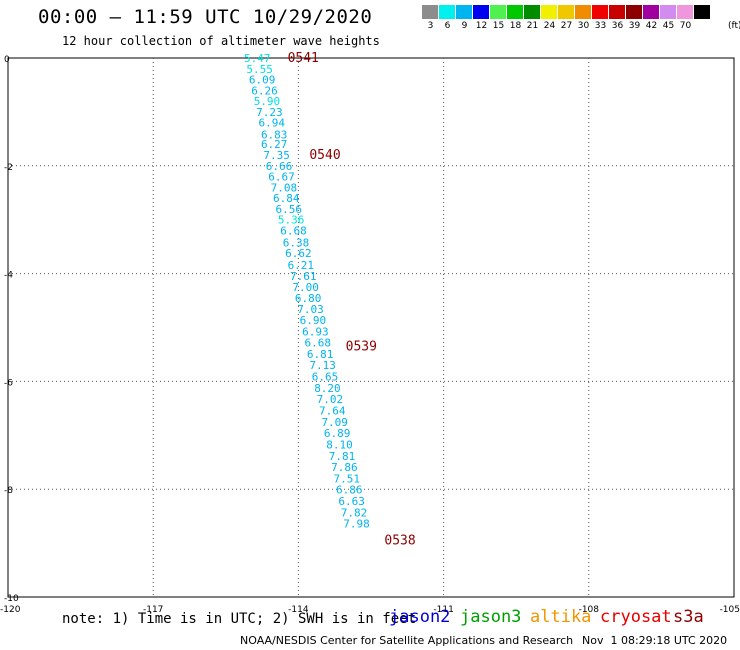 Image resolution: width=740 pixels, height=650 pixels. What do you see at coordinates (315, 331) in the screenshot?
I see `swh-value-label: 6.93` at bounding box center [315, 331].